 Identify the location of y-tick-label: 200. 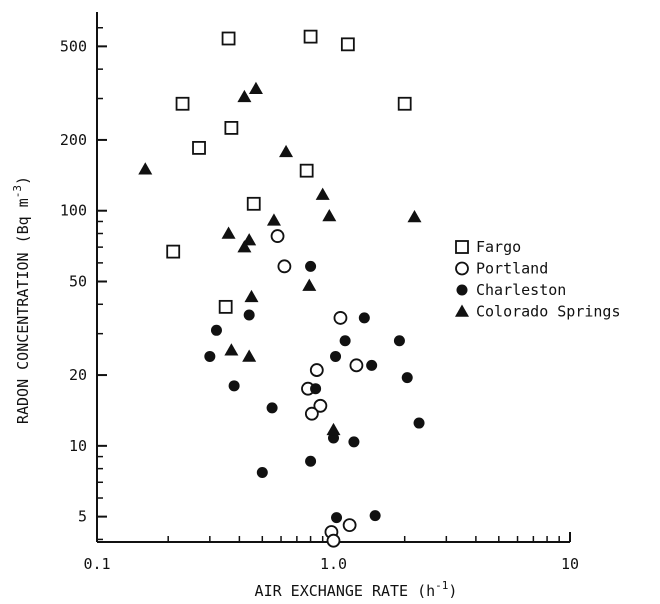
(73, 140).